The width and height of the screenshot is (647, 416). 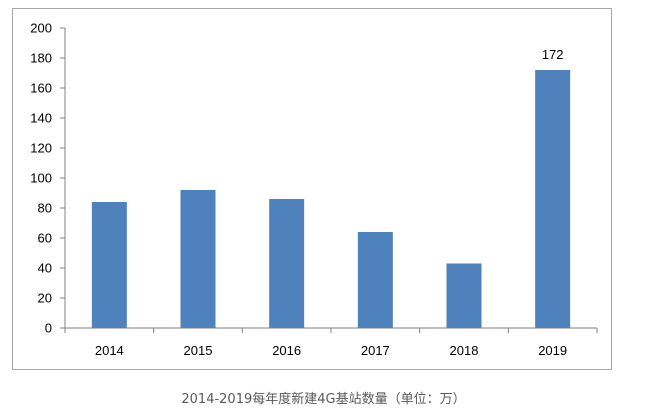 What do you see at coordinates (41, 88) in the screenshot?
I see `y-tick-label: 160` at bounding box center [41, 88].